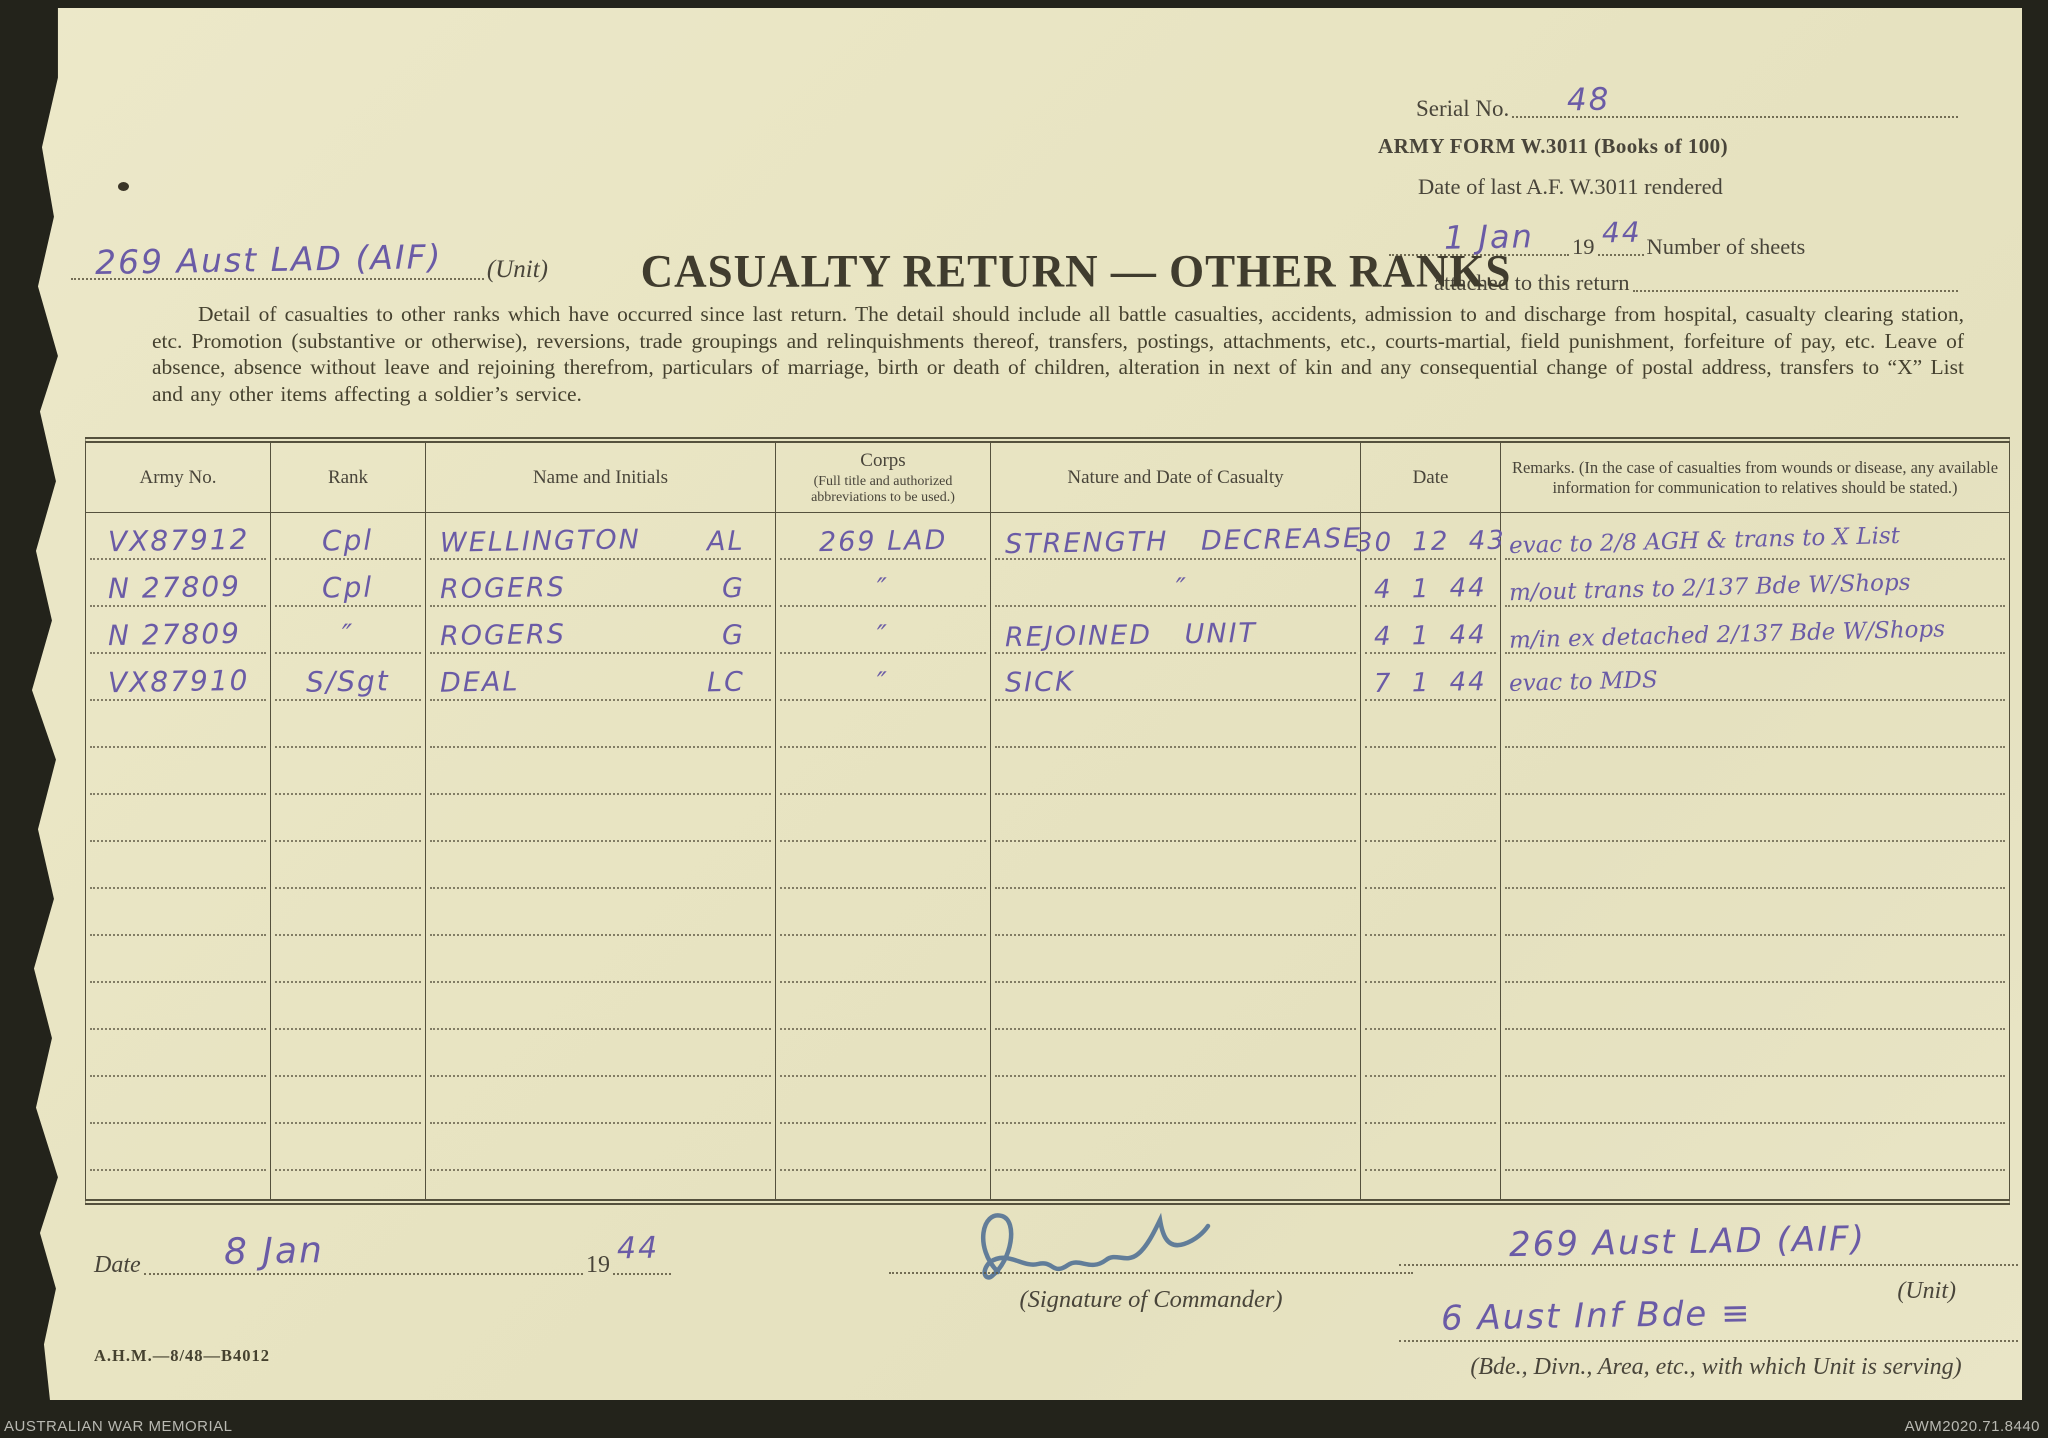  Describe the element at coordinates (1926, 1291) in the screenshot. I see `unit-bottom-label: (Unit)` at that location.